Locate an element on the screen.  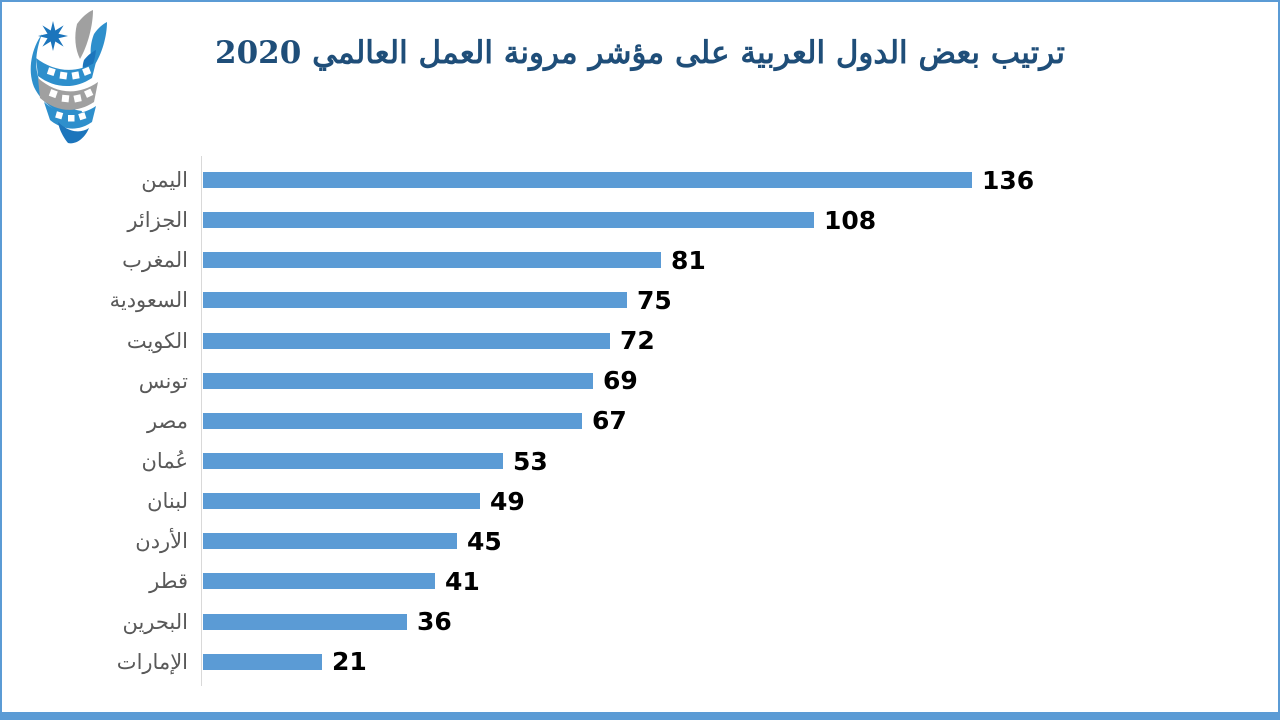
value-label: 49 is located at coordinates (507, 501).